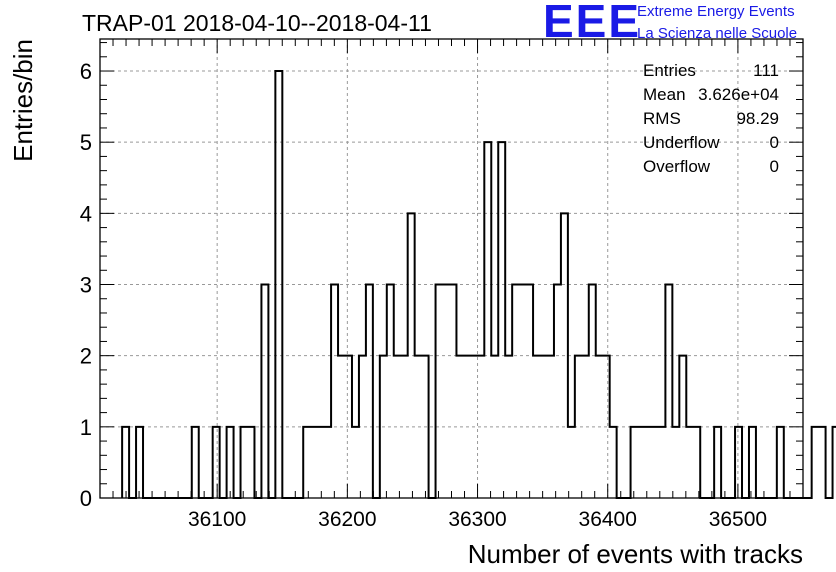 This screenshot has height=572, width=836. What do you see at coordinates (477, 519) in the screenshot?
I see `x-tick-label: 36300` at bounding box center [477, 519].